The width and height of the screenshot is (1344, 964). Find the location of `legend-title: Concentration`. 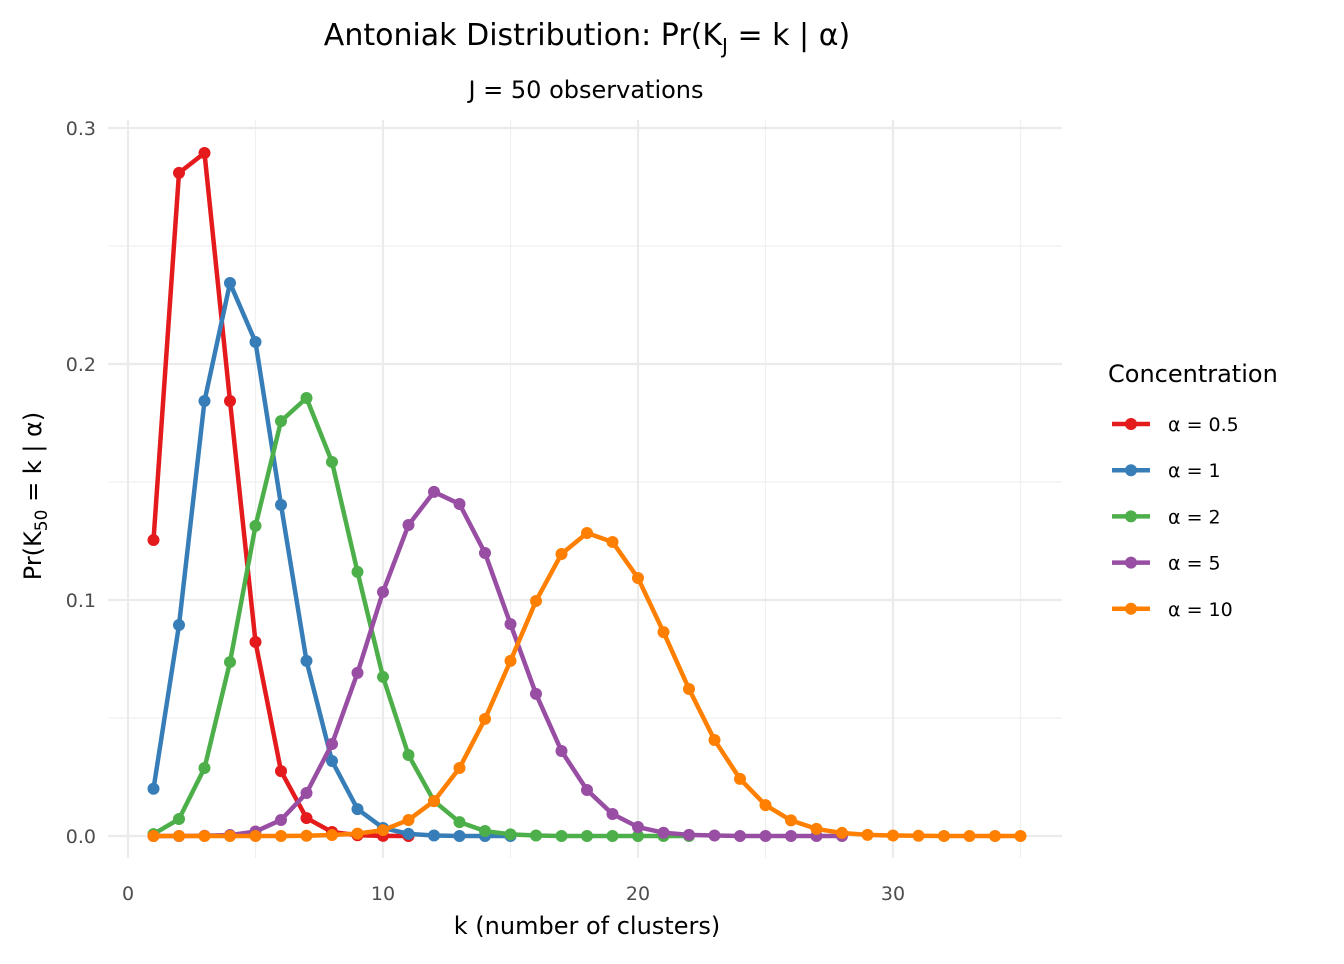

legend-title: Concentration is located at coordinates (1193, 374).